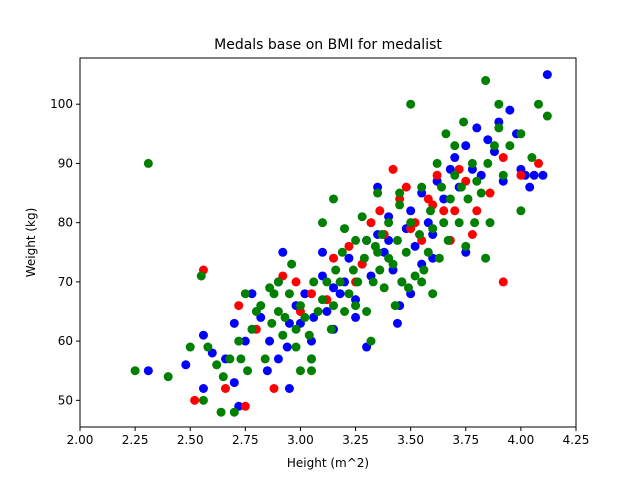 The width and height of the screenshot is (640, 480). I want to click on x-tick-label: 4.00, so click(521, 440).